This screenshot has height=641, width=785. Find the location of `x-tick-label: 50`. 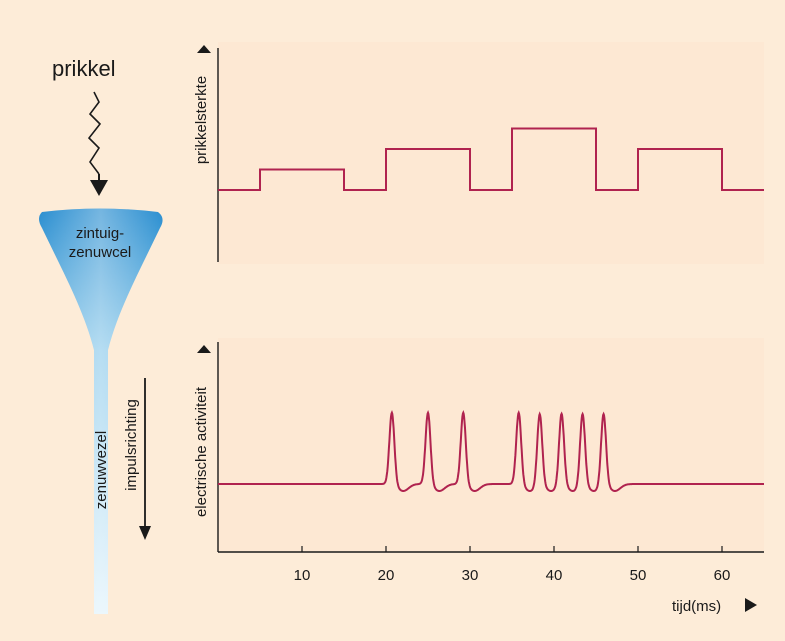

x-tick-label: 50 is located at coordinates (638, 575).